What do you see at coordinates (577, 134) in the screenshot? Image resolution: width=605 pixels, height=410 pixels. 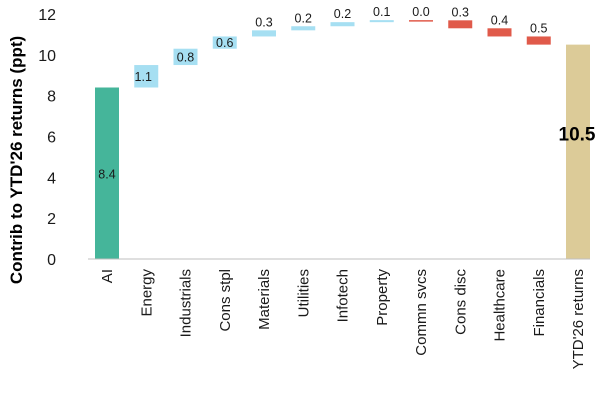 I see `data-label: 10.5` at bounding box center [577, 134].